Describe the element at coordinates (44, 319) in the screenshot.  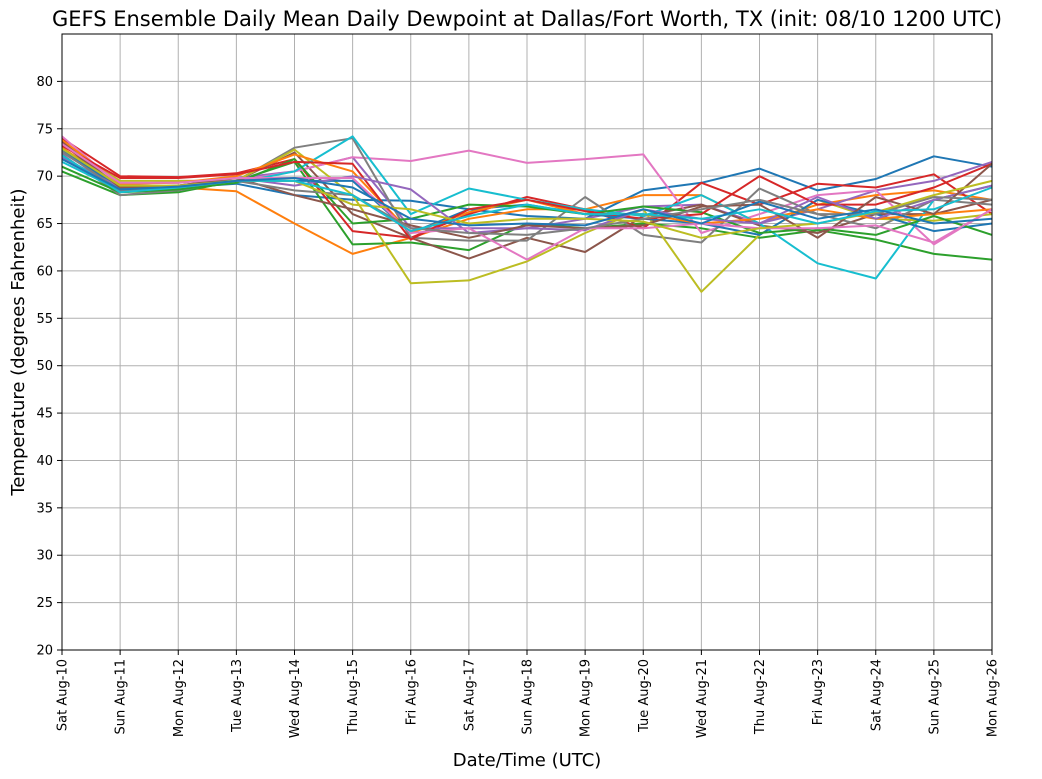
I see `y-tick-label: 55` at that location.